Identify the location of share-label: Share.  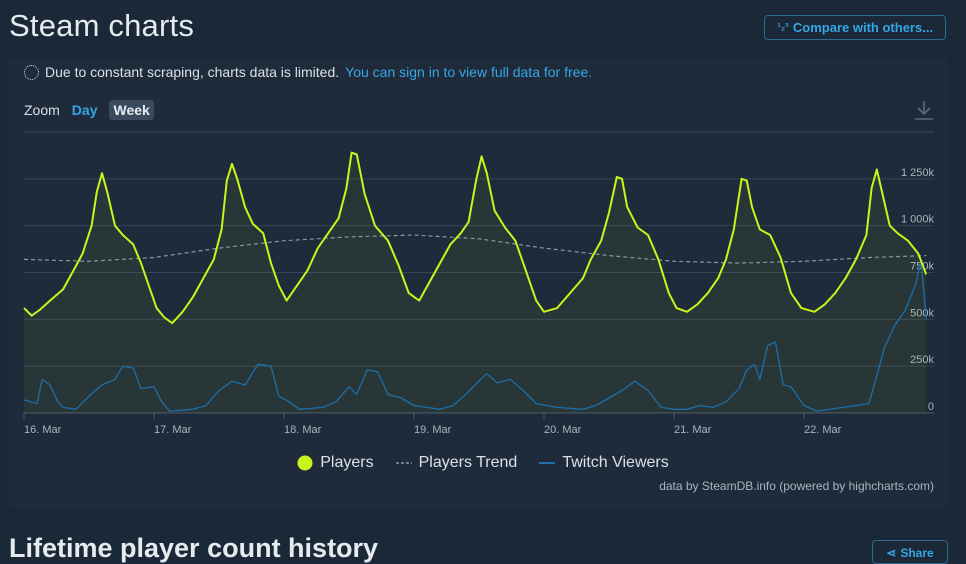
(917, 553).